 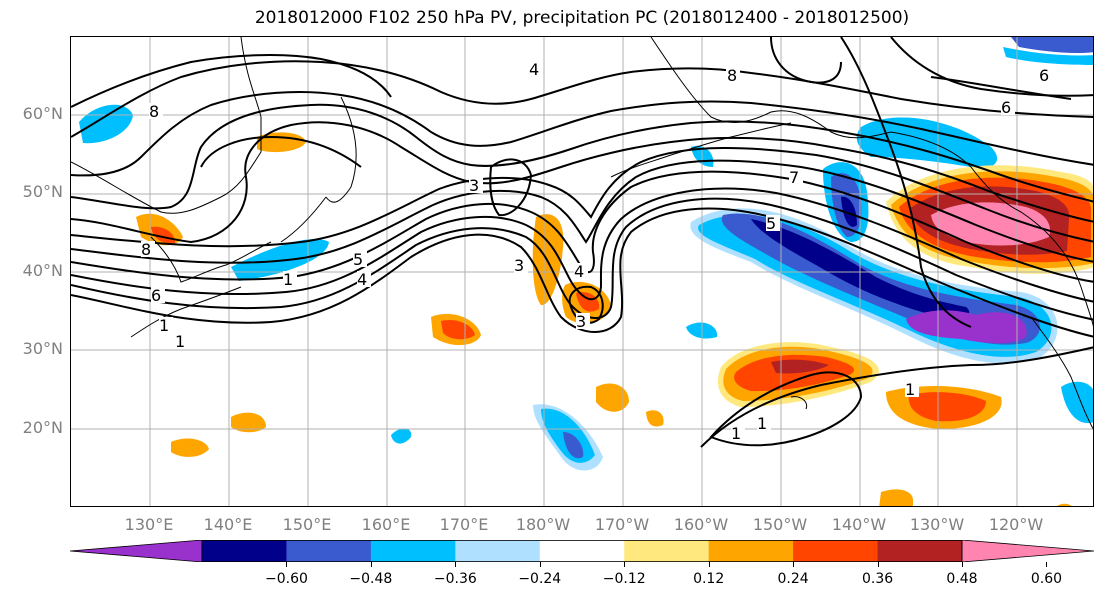 I want to click on lat-label-30n: 30°N, so click(x=42, y=348).